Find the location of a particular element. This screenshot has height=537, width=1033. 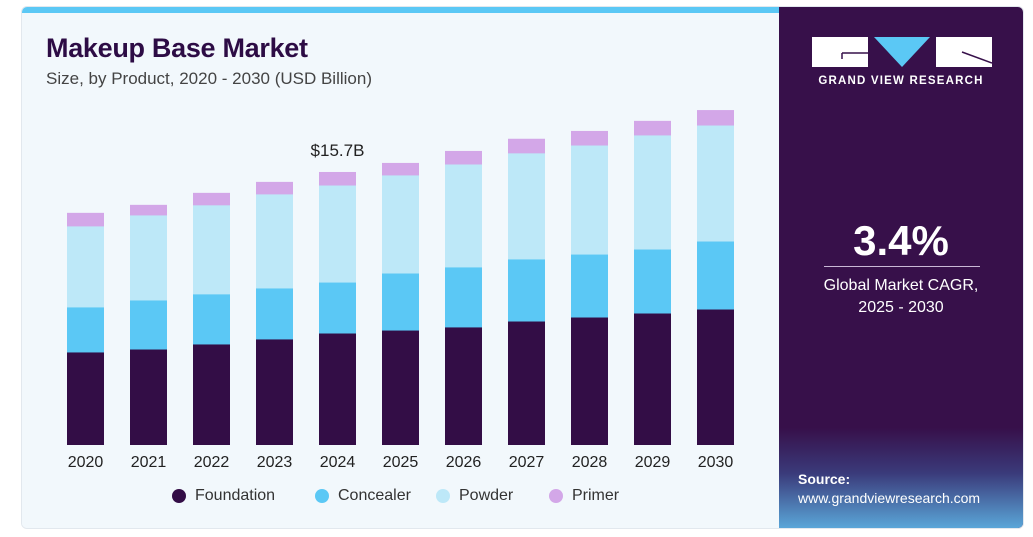

bar-primer-2025 is located at coordinates (400, 169).